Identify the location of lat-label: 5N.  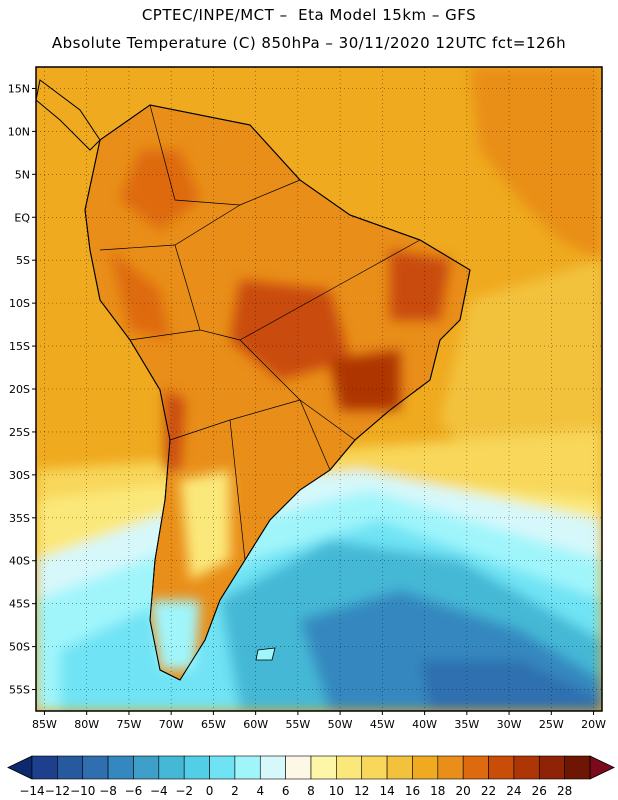
(22, 174).